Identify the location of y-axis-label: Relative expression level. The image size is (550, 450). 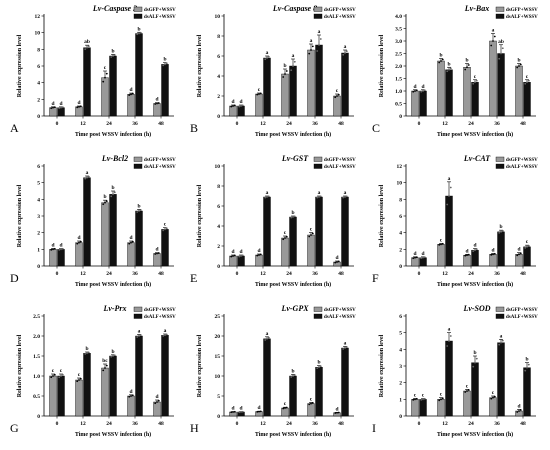
(20, 65).